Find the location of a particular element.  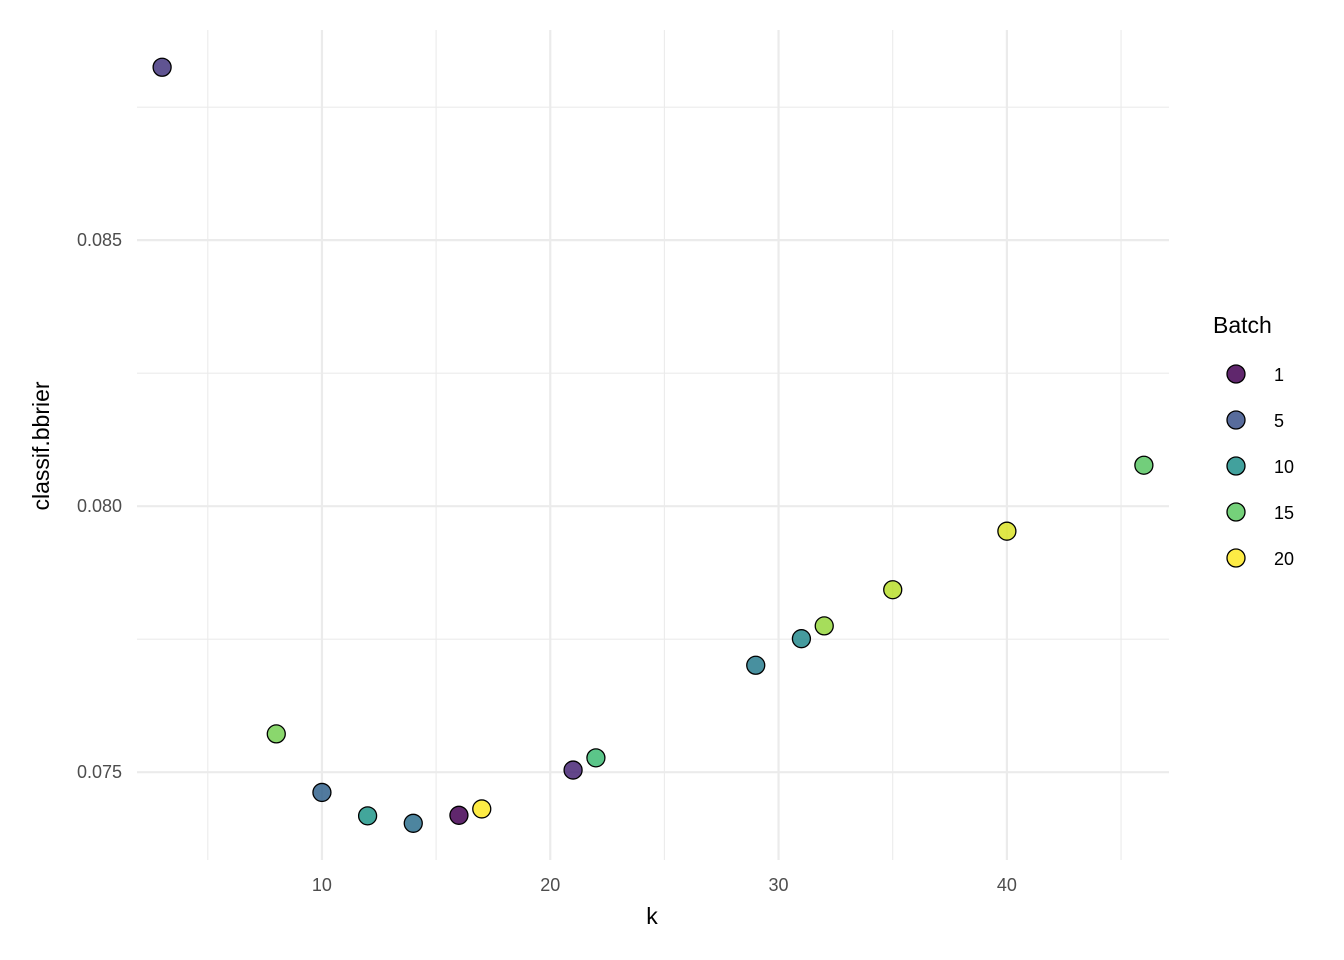

legend-item-5: 5 is located at coordinates (1255, 420).